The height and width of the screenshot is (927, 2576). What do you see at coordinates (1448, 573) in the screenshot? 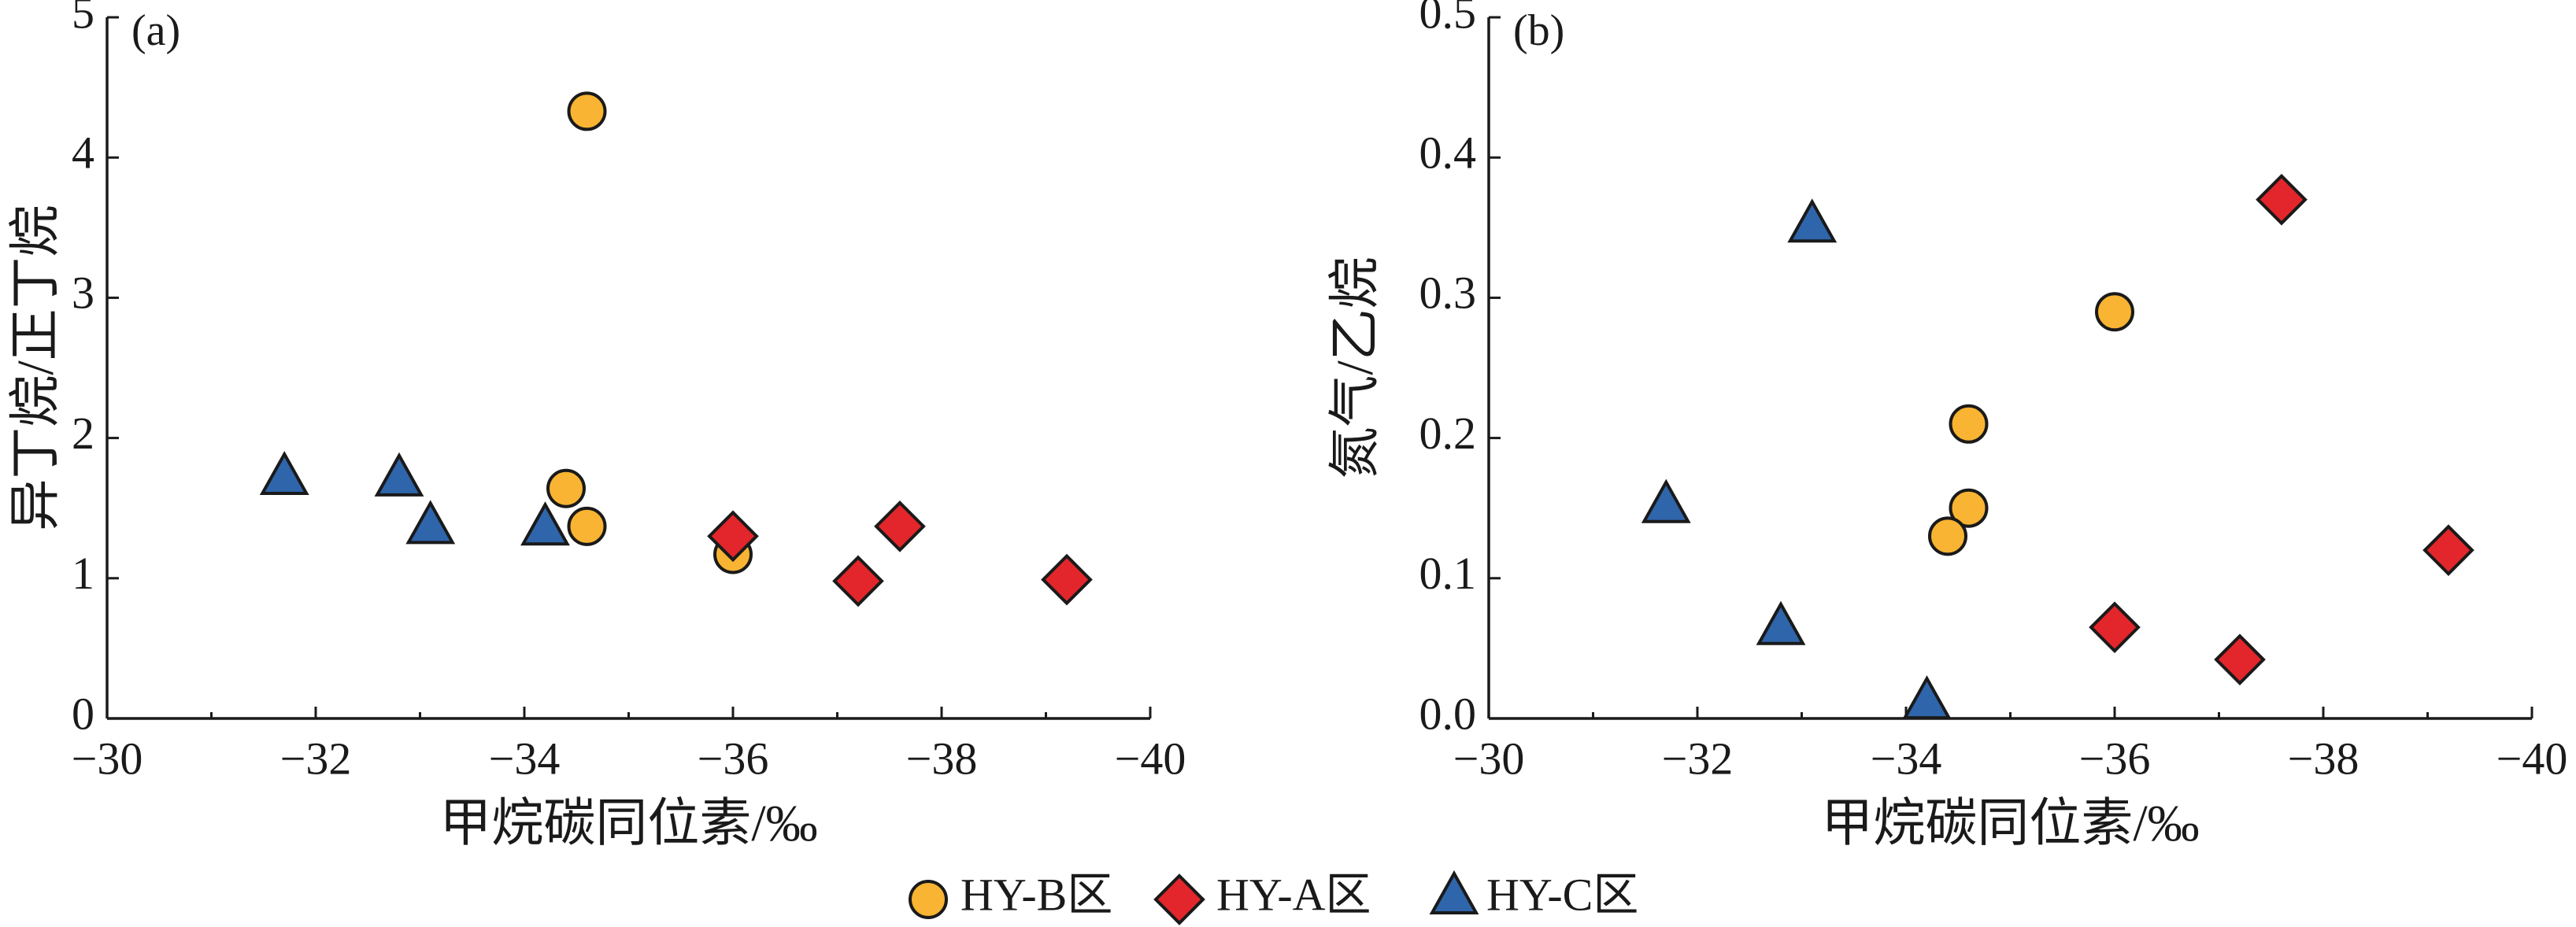
I see `y-tick-label: 0.1` at bounding box center [1448, 573].